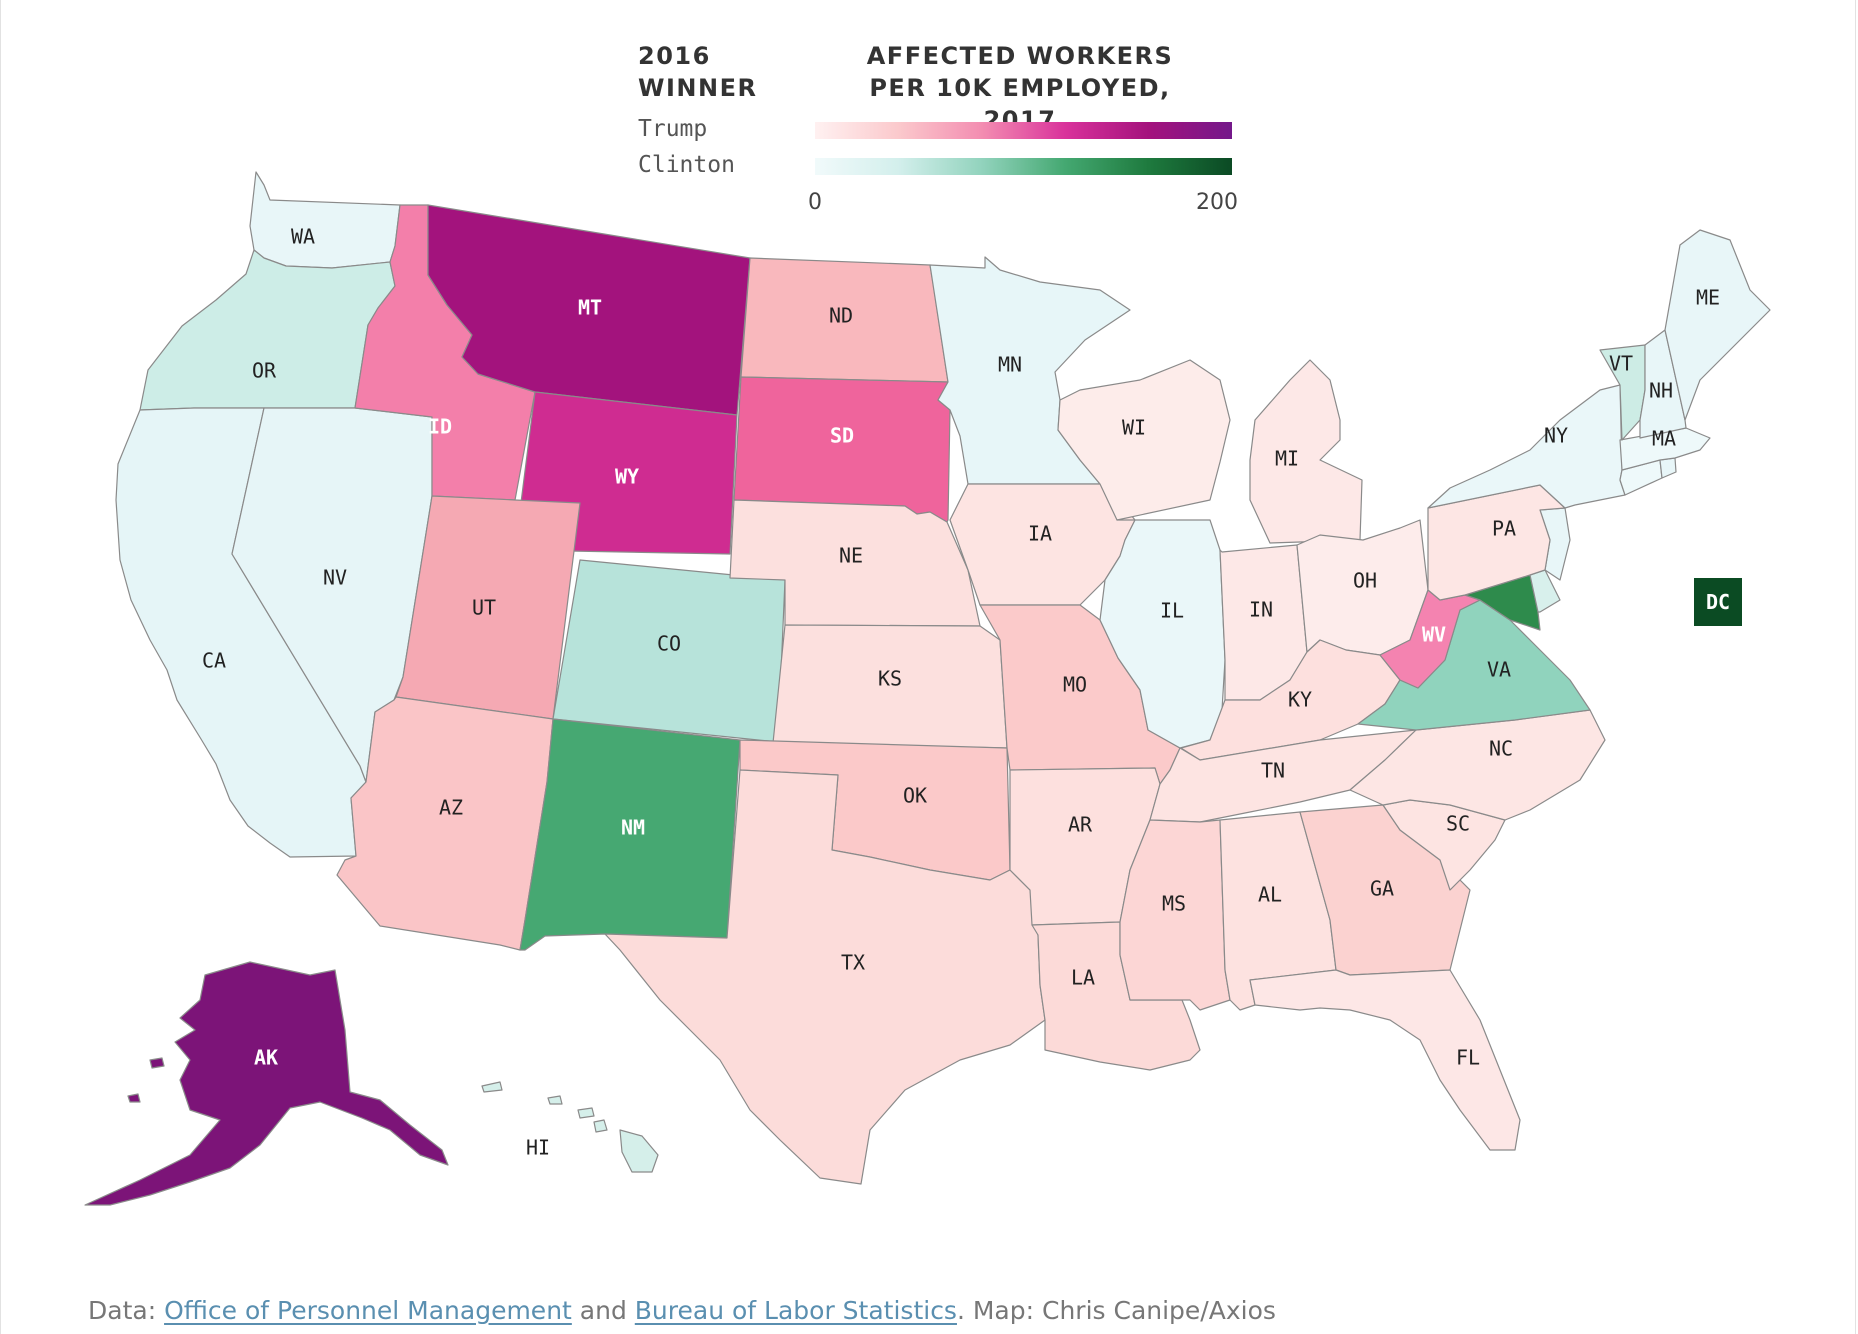 This screenshot has height=1334, width=1858. Describe the element at coordinates (1501, 749) in the screenshot. I see `state-label-nc: NC` at that location.